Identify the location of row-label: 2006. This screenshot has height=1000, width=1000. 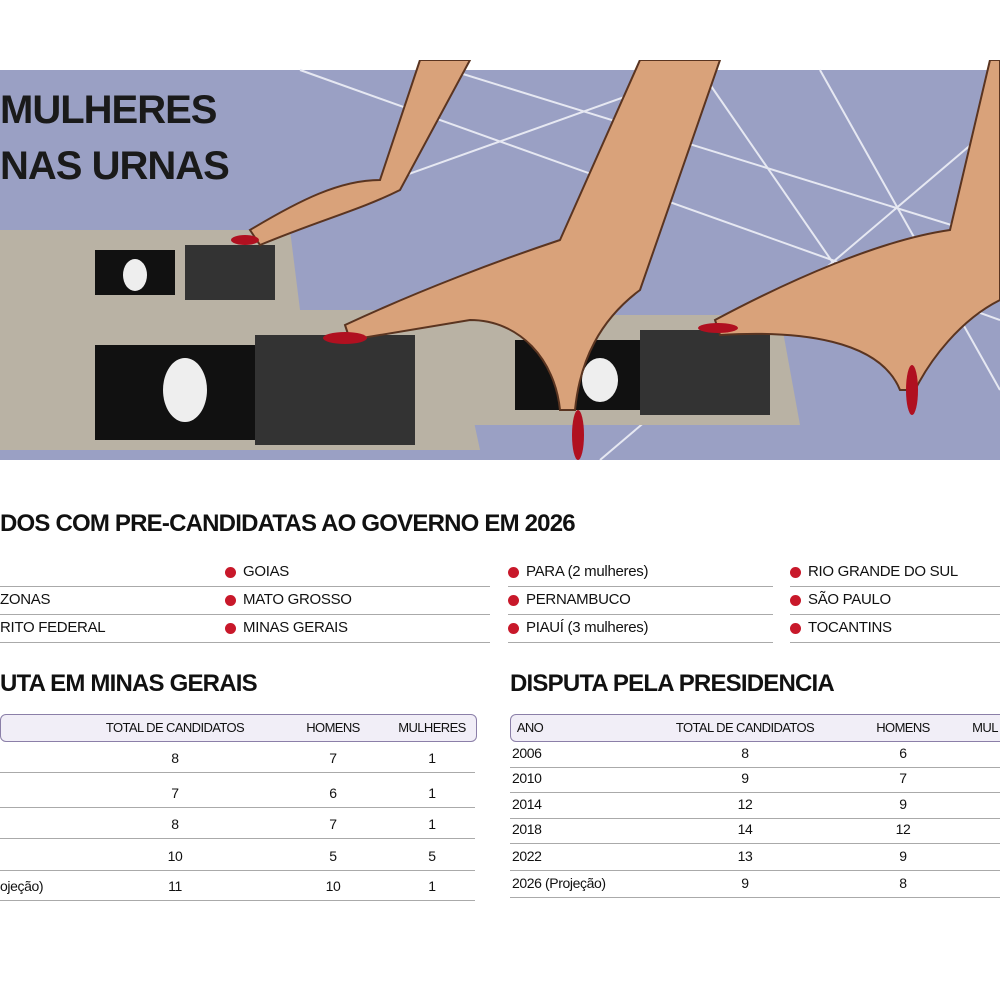
(527, 753).